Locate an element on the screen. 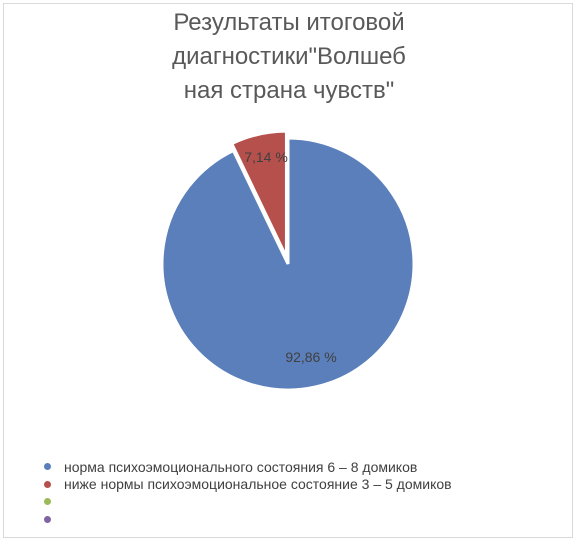 The image size is (578, 542). chart-title-line-2: диагностики"Волшеб is located at coordinates (289, 56).